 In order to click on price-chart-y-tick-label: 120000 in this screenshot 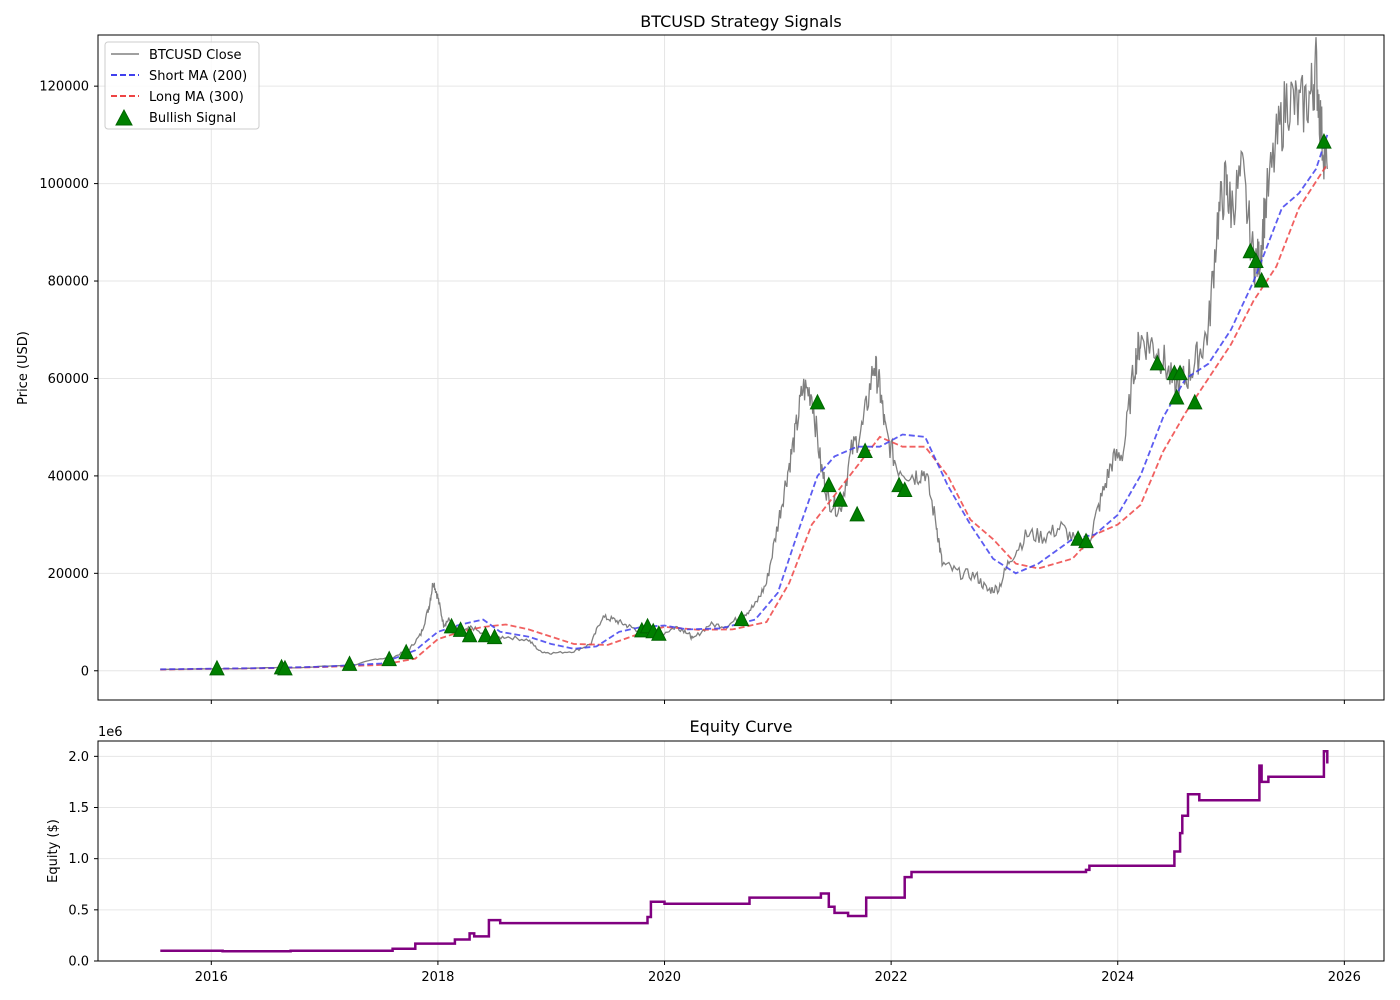, I will do `click(64, 87)`.